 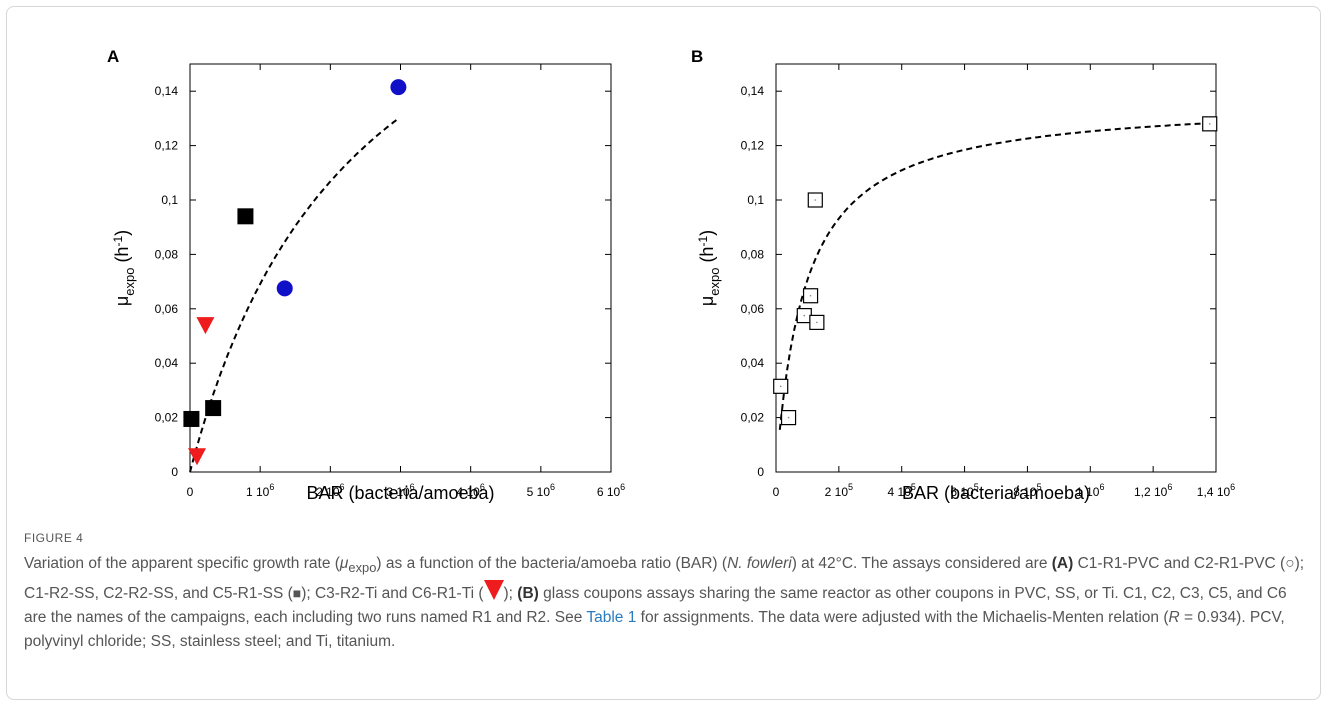 What do you see at coordinates (54, 538) in the screenshot?
I see `figure-label: FIGURE 4` at bounding box center [54, 538].